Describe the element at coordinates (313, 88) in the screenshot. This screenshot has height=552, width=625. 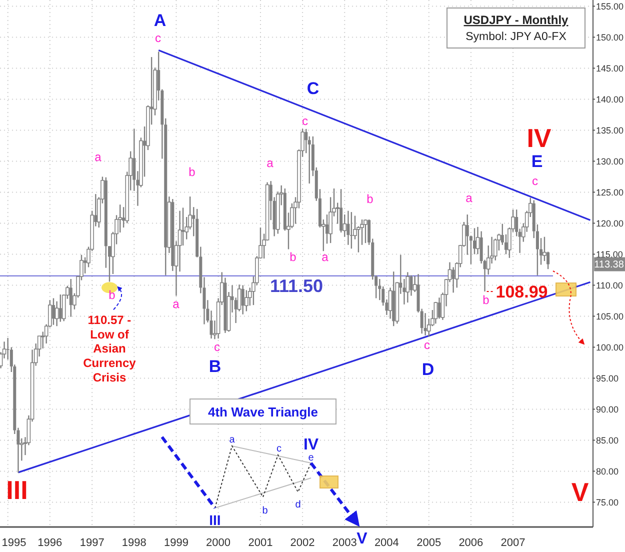
I see `annotation: C` at that location.